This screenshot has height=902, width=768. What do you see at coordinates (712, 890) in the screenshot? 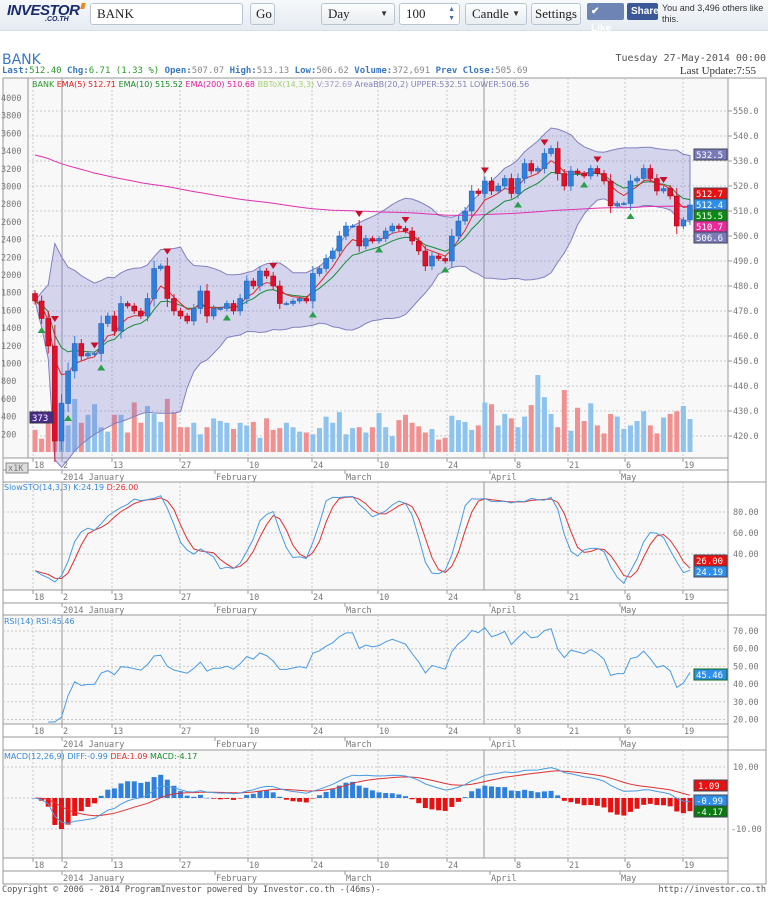
I see `footer-url: http://investor.co.th` at bounding box center [712, 890].